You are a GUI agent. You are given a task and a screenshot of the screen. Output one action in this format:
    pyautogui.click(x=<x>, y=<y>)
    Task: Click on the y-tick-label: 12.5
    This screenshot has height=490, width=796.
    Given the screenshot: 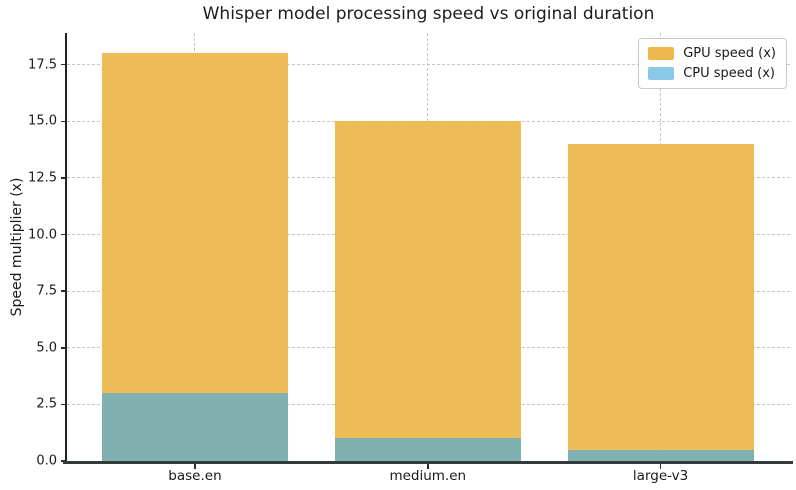 What is the action you would take?
    pyautogui.click(x=42, y=178)
    